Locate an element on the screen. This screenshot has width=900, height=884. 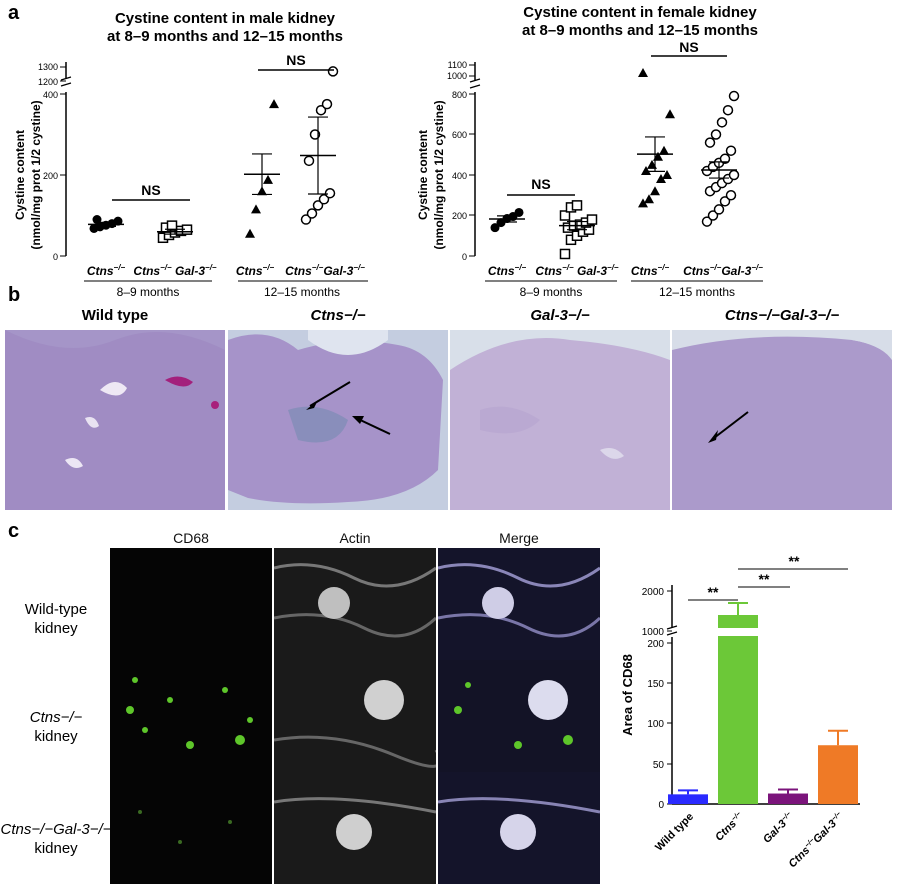
immuno-double-merge is located at coordinates (519, 828).